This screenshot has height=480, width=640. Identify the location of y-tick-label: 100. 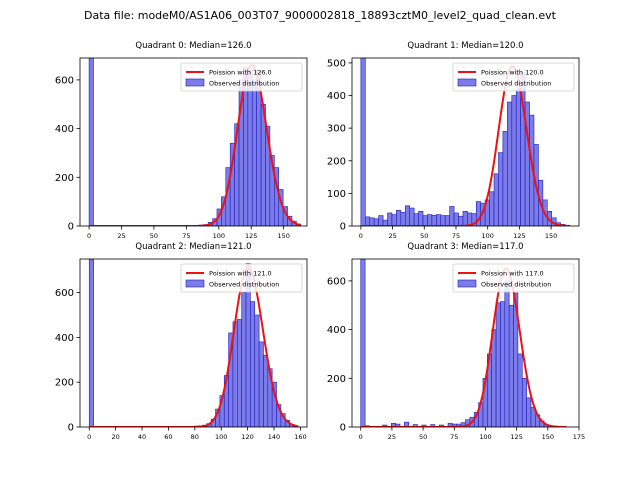
(336, 194).